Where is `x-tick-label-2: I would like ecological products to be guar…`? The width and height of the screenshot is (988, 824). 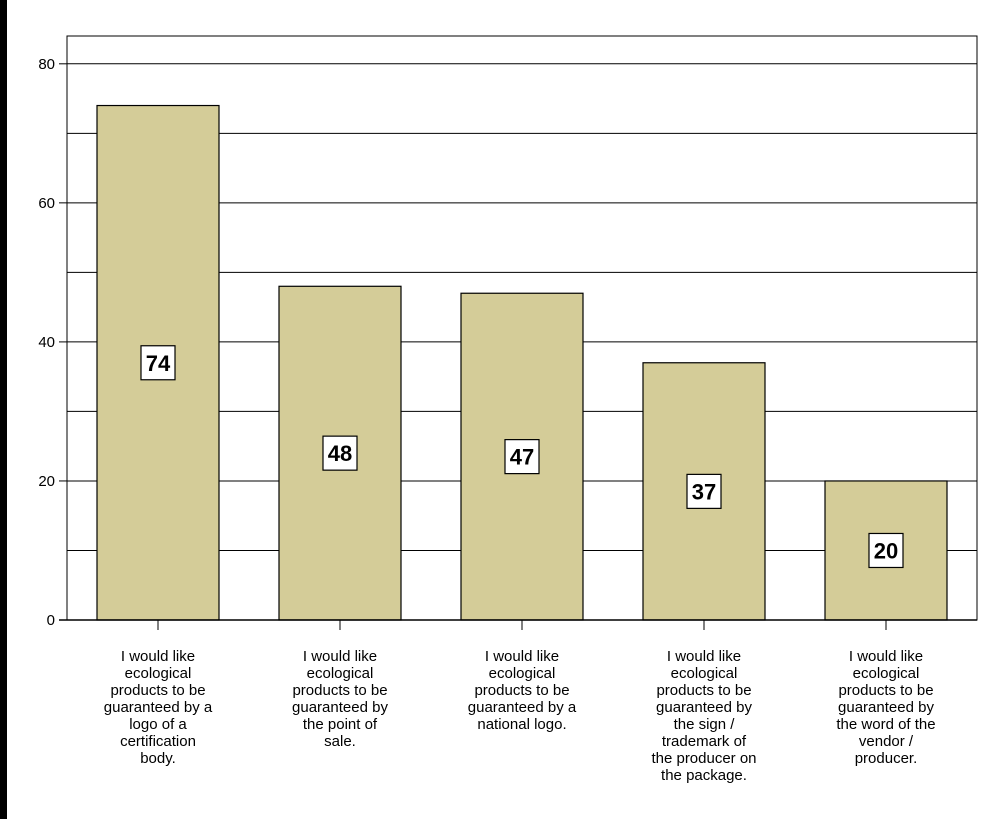
x-tick-label-2: I would like ecological products to be guar… is located at coordinates (340, 699).